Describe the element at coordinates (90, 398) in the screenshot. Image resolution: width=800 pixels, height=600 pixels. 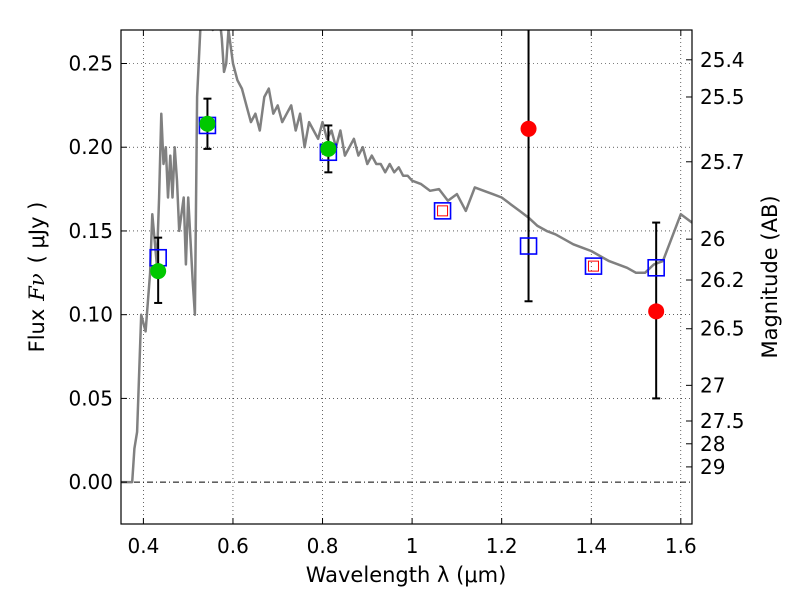
I see `y-tick-label: 0.05` at that location.